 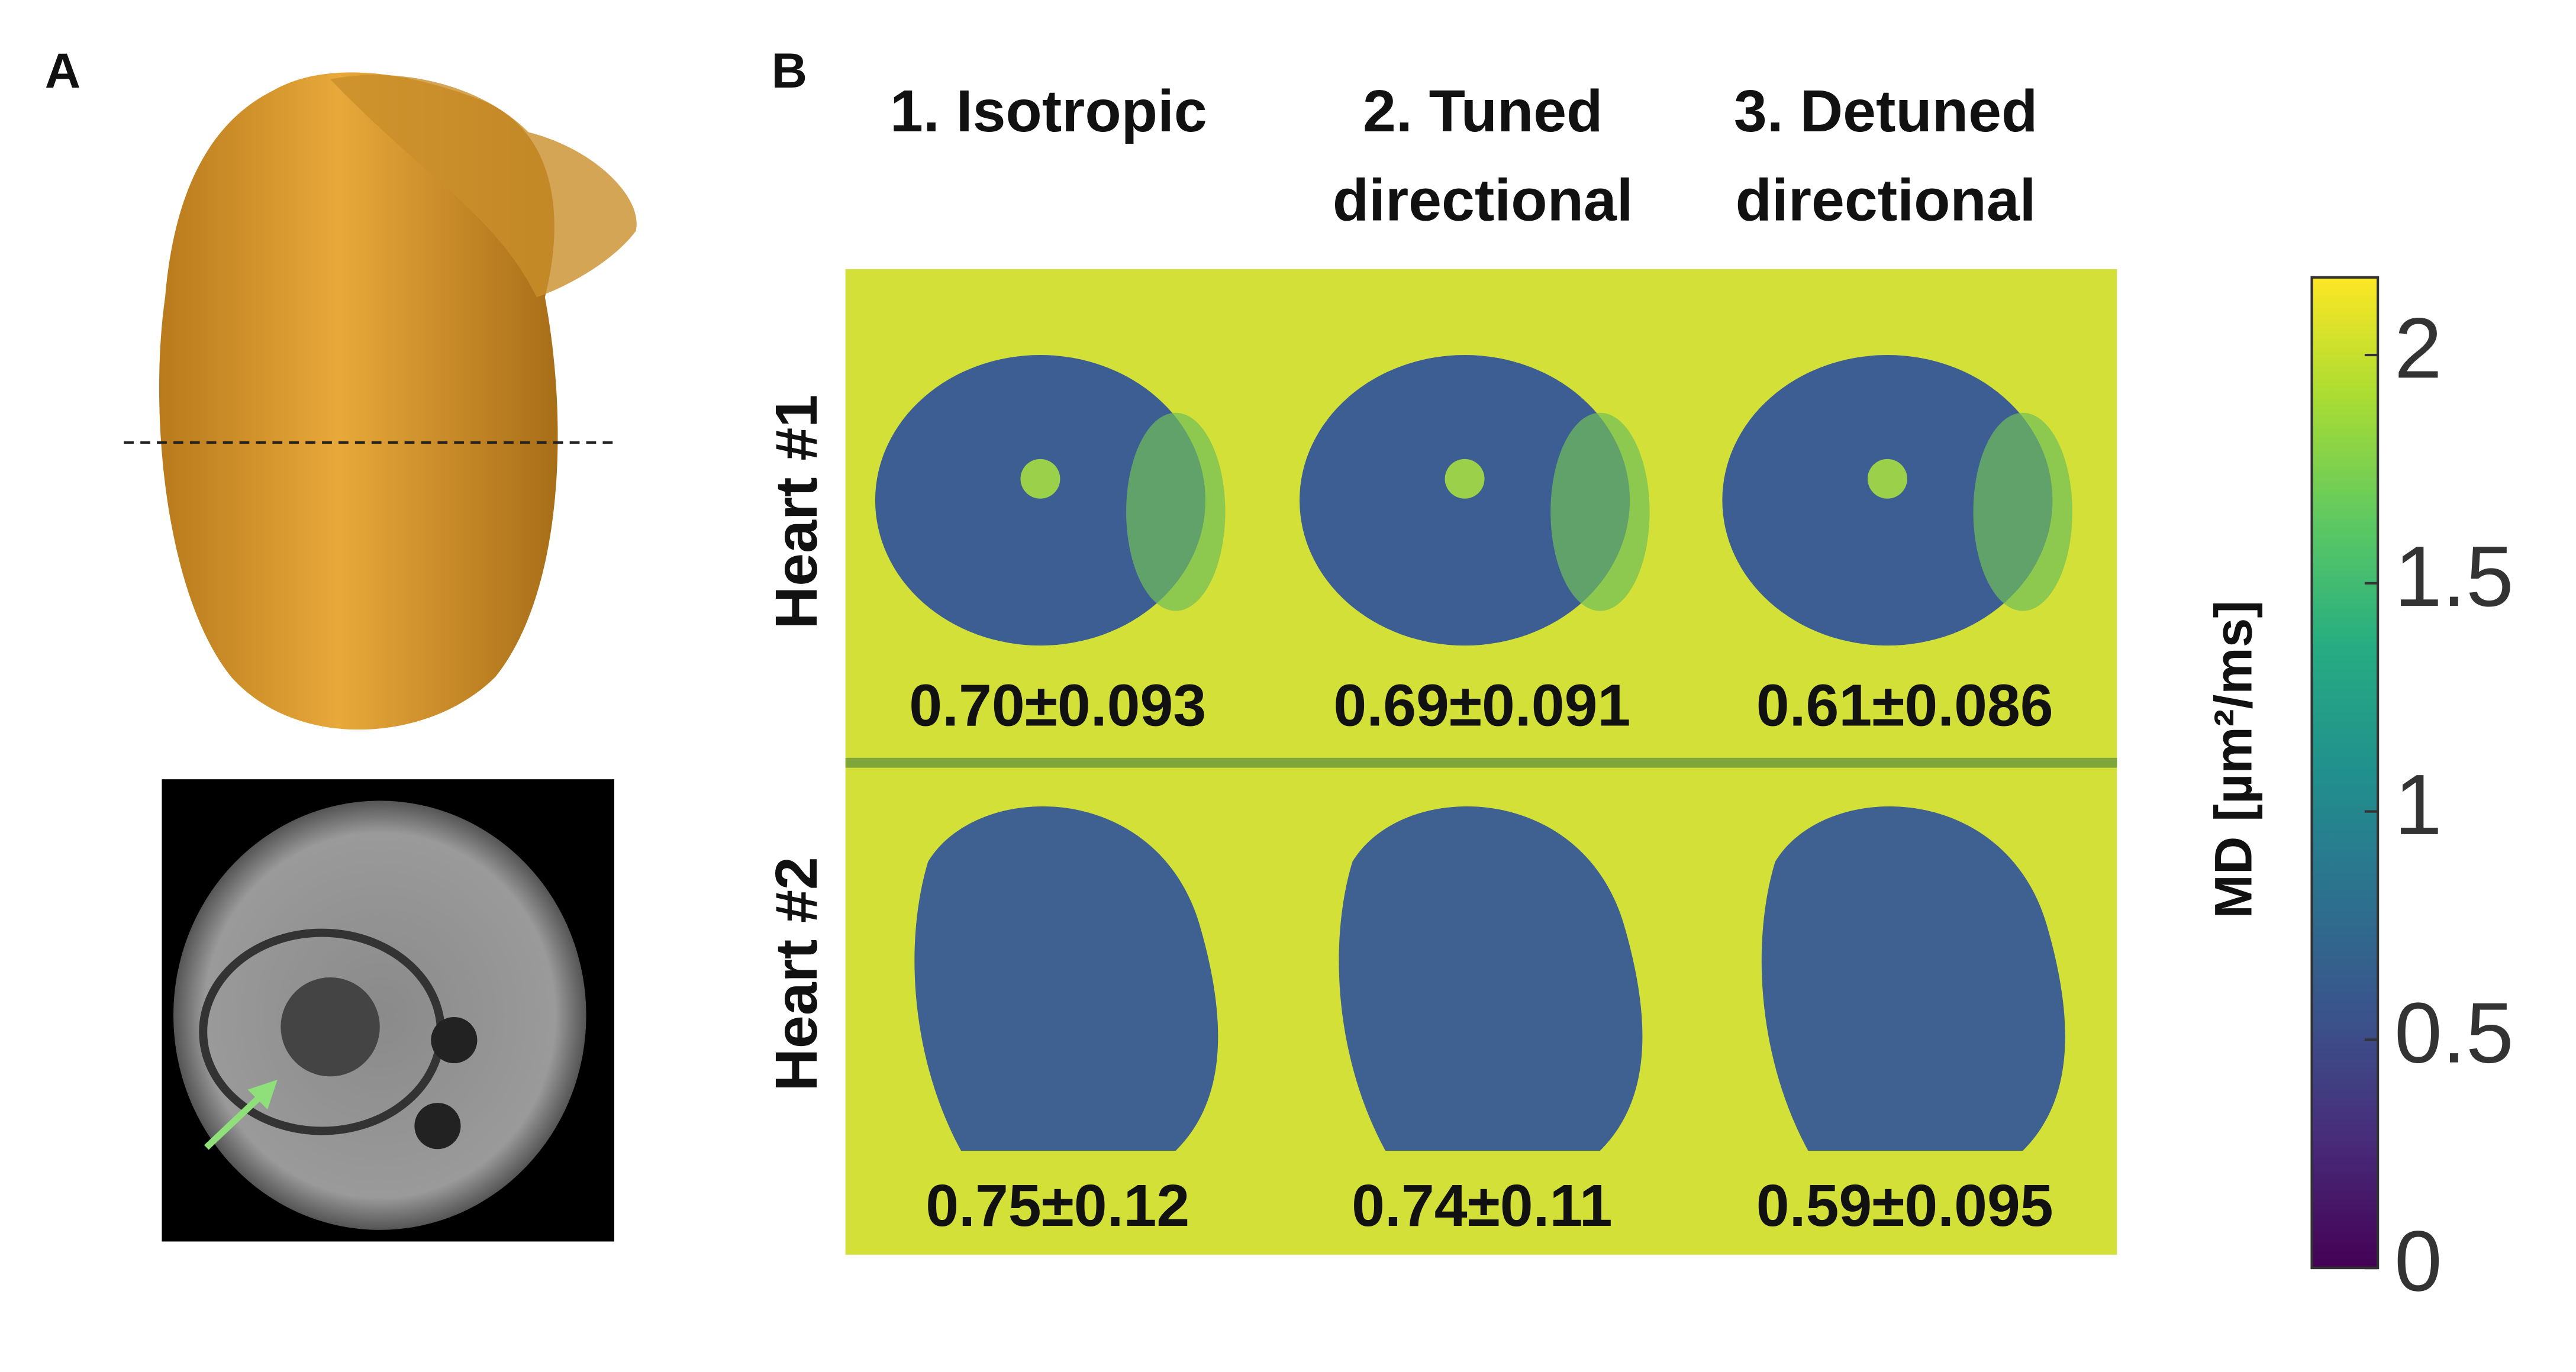 What do you see at coordinates (1885, 111) in the screenshot?
I see `column-header: 3. Detuned` at bounding box center [1885, 111].